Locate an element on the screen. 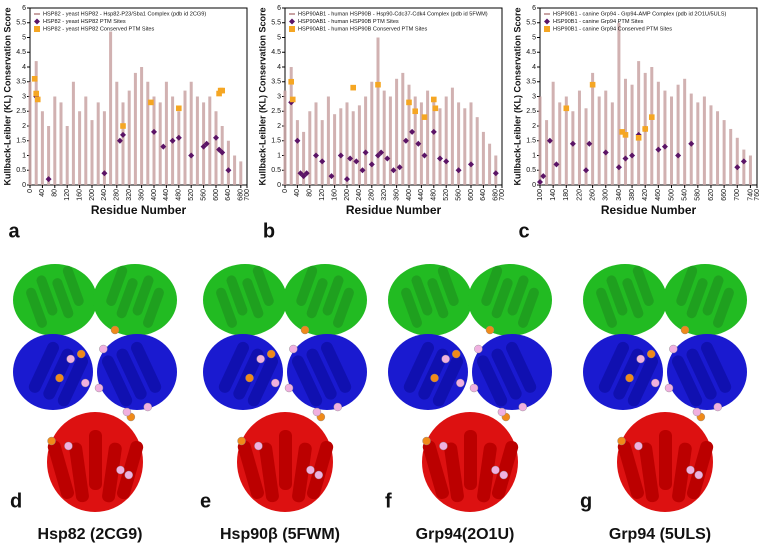 The height and width of the screenshot is (552, 760). x-tick-label: 200 is located at coordinates (347, 195).